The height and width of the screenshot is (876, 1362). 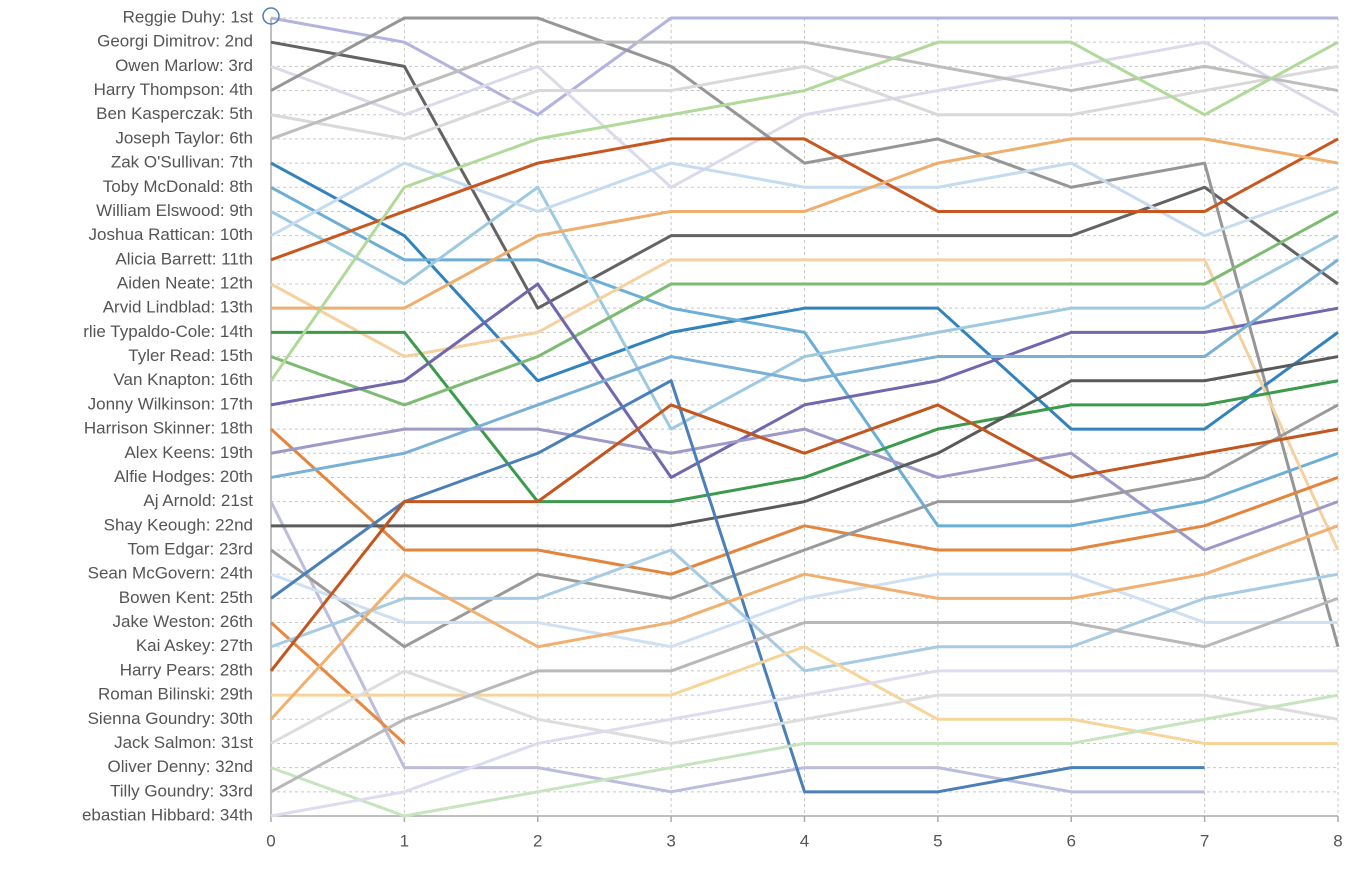 What do you see at coordinates (170, 573) in the screenshot?
I see `y-tick-label: Sean McGovern: 24th` at bounding box center [170, 573].